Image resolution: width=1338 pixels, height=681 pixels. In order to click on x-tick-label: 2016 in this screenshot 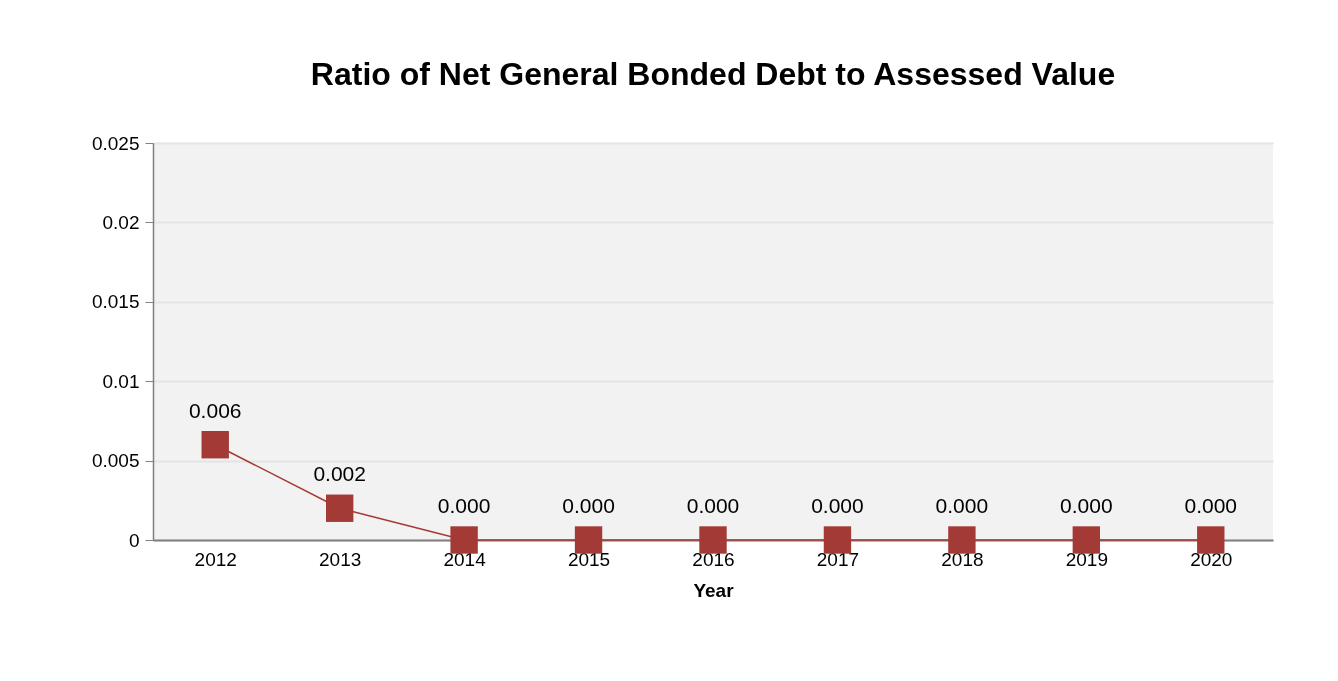, I will do `click(713, 559)`.